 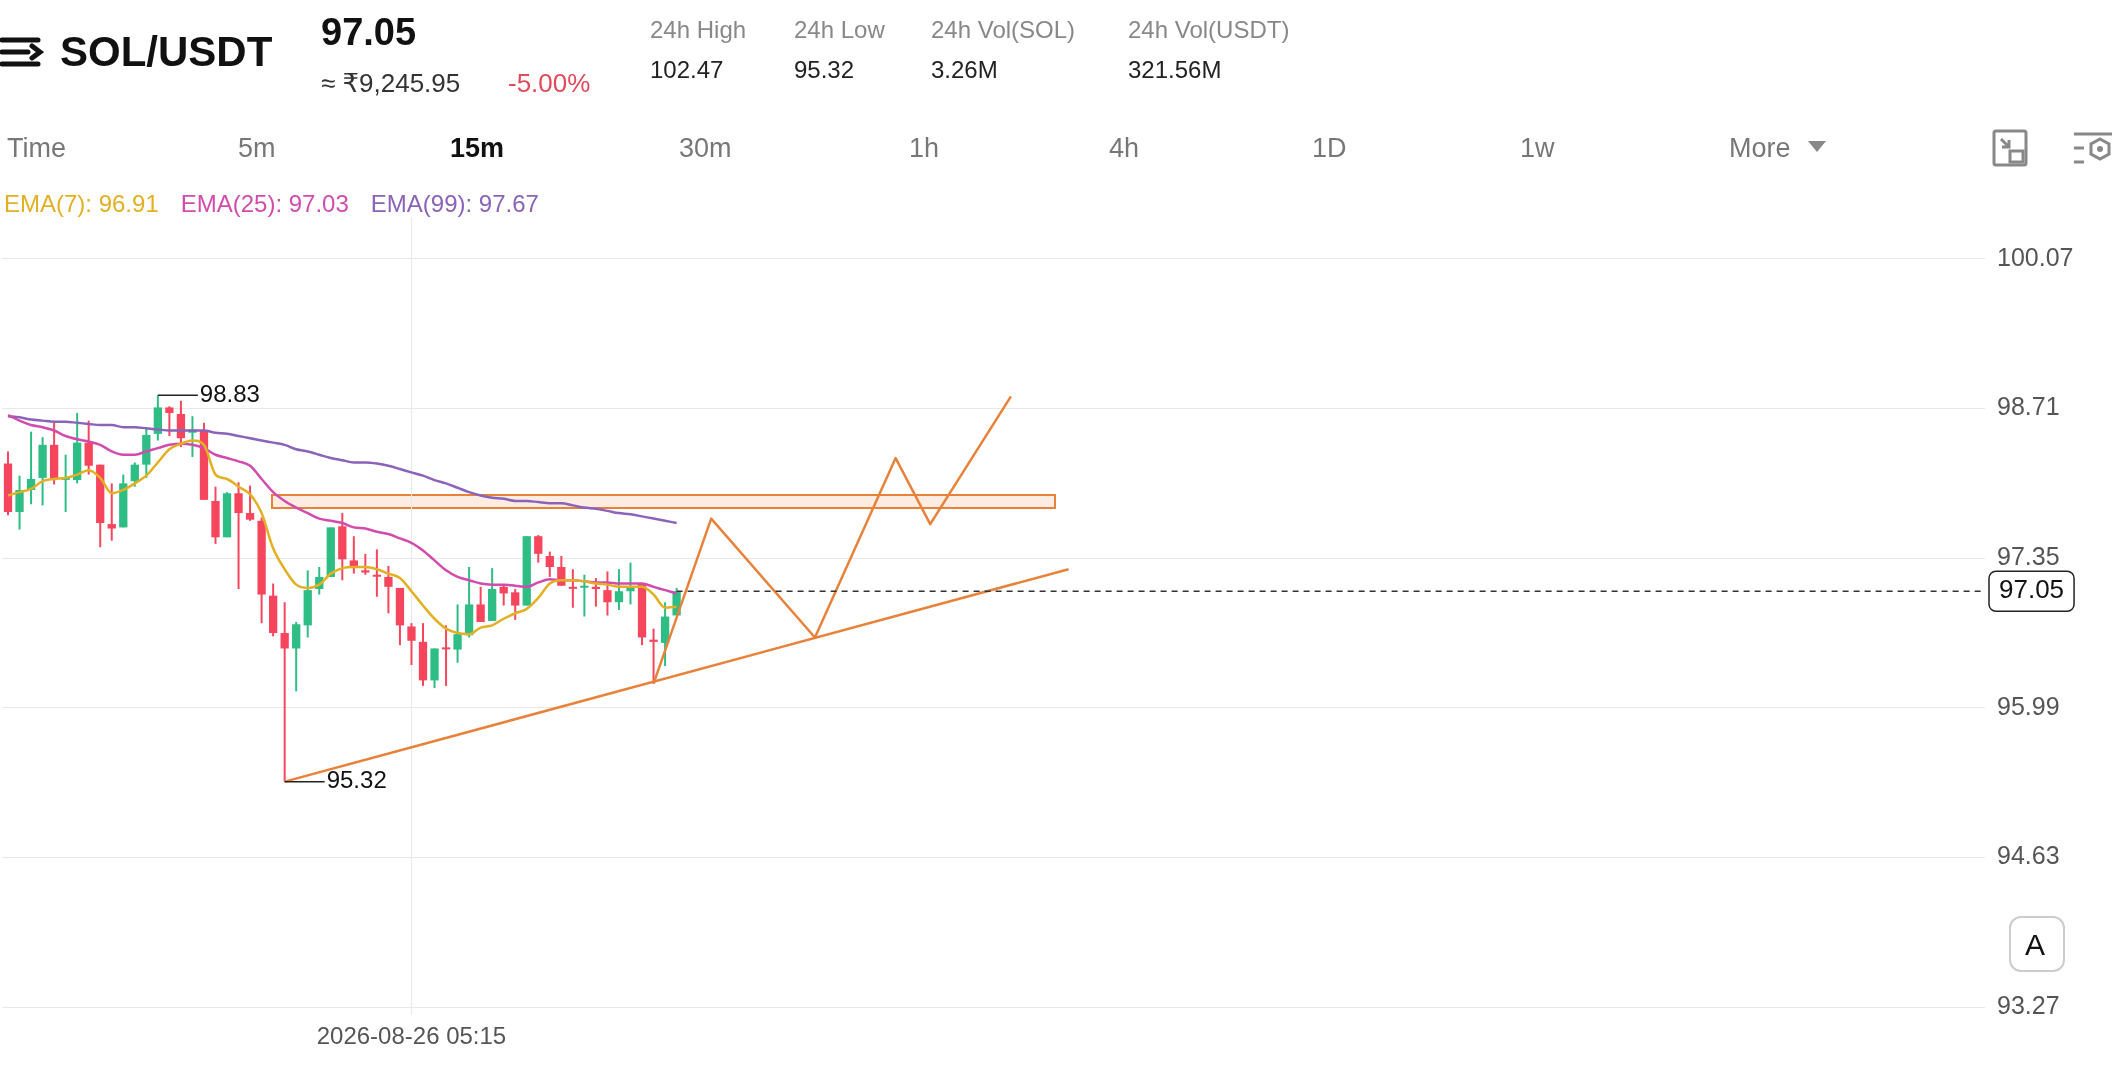 I want to click on text: 24h Vol(USDT), so click(x=1209, y=29).